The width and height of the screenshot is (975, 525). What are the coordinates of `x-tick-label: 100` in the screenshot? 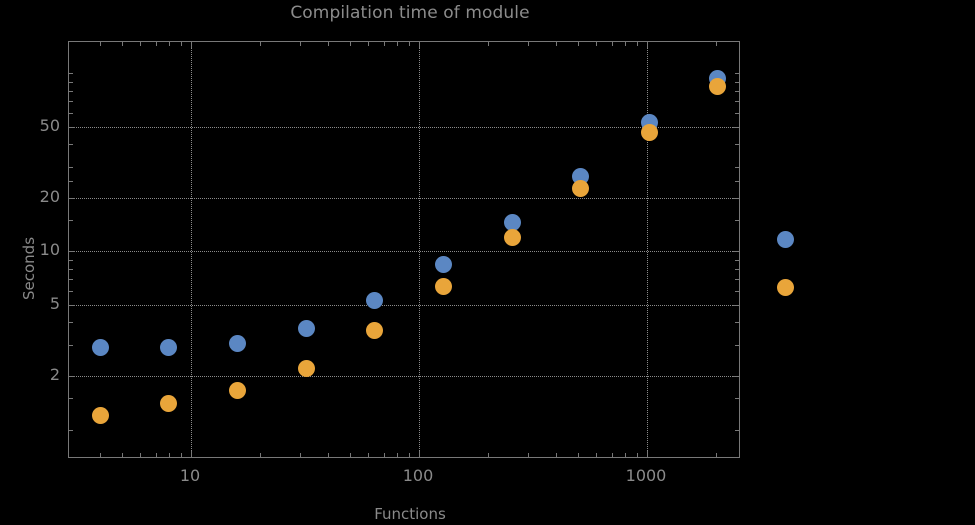 It's located at (418, 475).